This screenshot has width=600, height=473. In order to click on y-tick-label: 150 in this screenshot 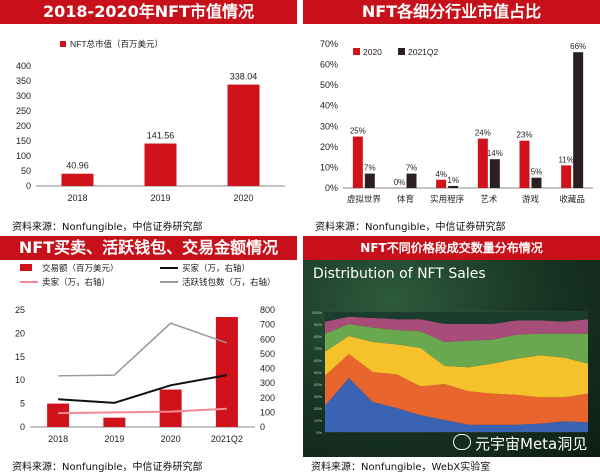, I will do `click(23, 141)`.